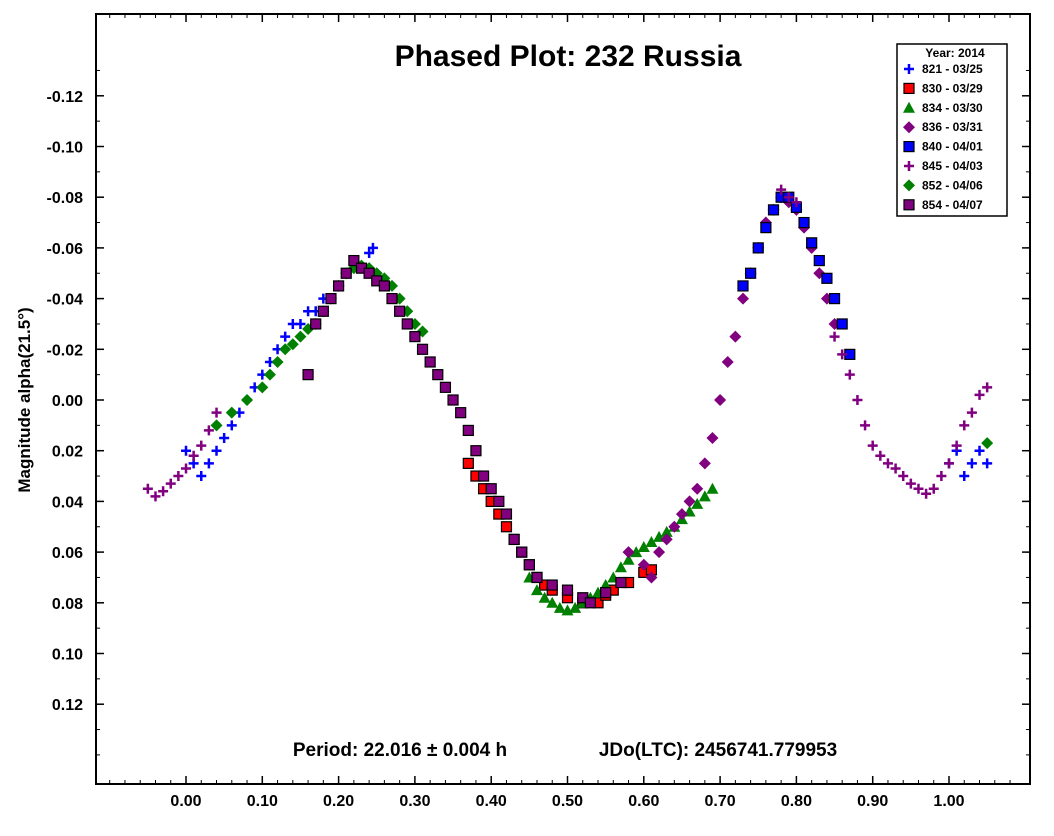 The width and height of the screenshot is (1054, 836). I want to click on x-tick-label: 0.90, so click(872, 801).